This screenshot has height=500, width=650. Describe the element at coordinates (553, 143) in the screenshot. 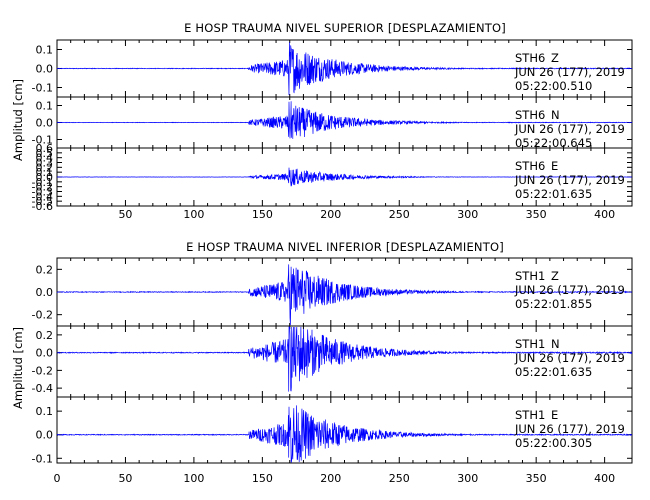

I see `record-time: 05:22:00.645` at that location.